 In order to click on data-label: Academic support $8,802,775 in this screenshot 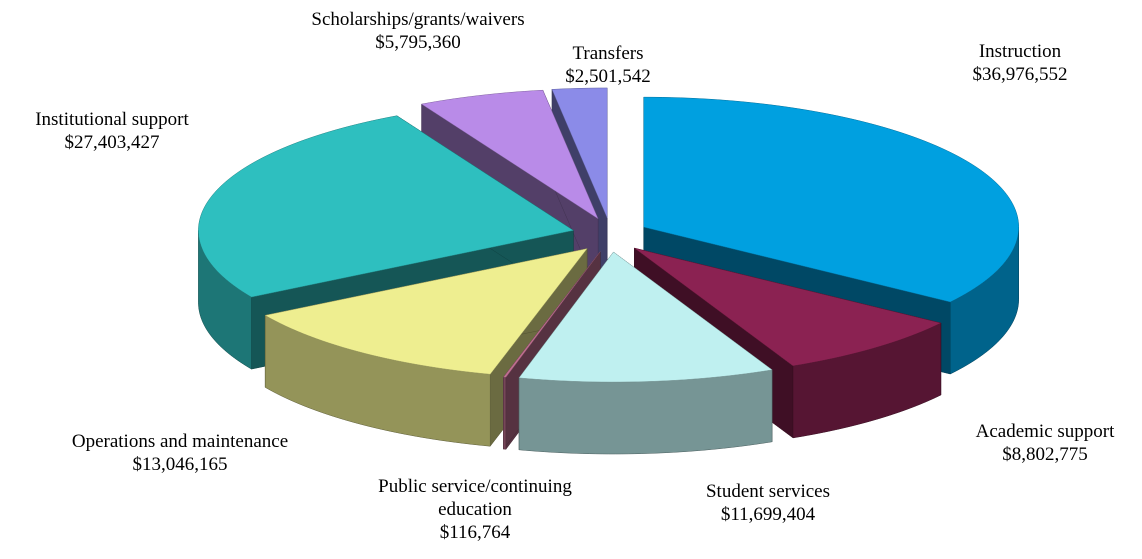, I will do `click(1045, 443)`.